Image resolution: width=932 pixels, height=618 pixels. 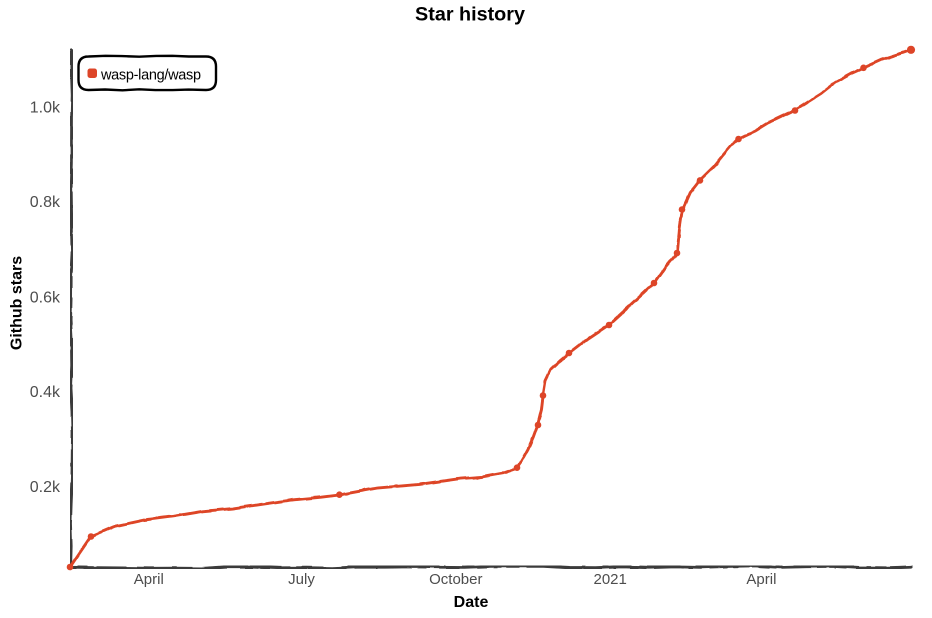 What do you see at coordinates (45, 108) in the screenshot?
I see `svg-text: 1.0k` at bounding box center [45, 108].